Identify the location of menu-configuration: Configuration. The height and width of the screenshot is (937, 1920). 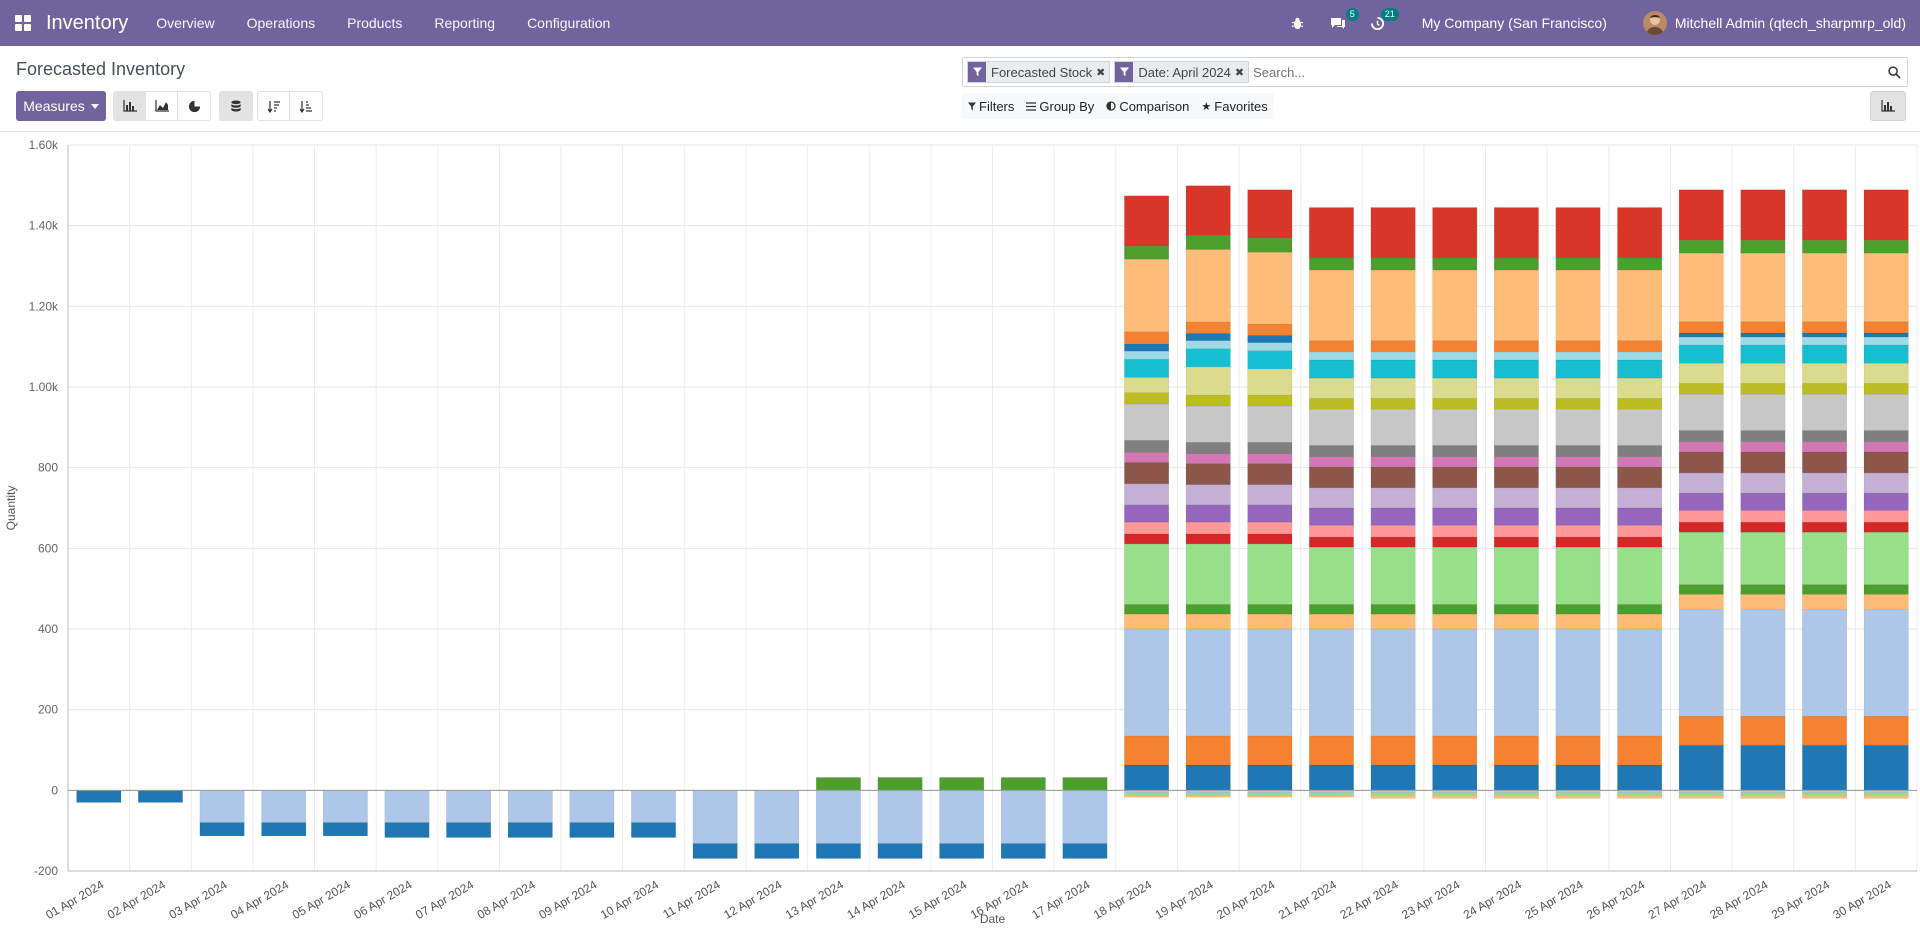
(569, 23).